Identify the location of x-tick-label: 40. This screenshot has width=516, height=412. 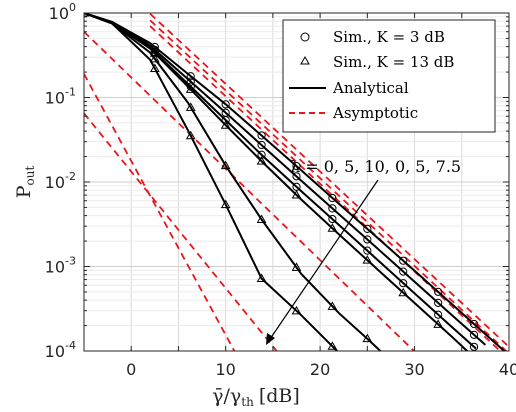
(507, 369).